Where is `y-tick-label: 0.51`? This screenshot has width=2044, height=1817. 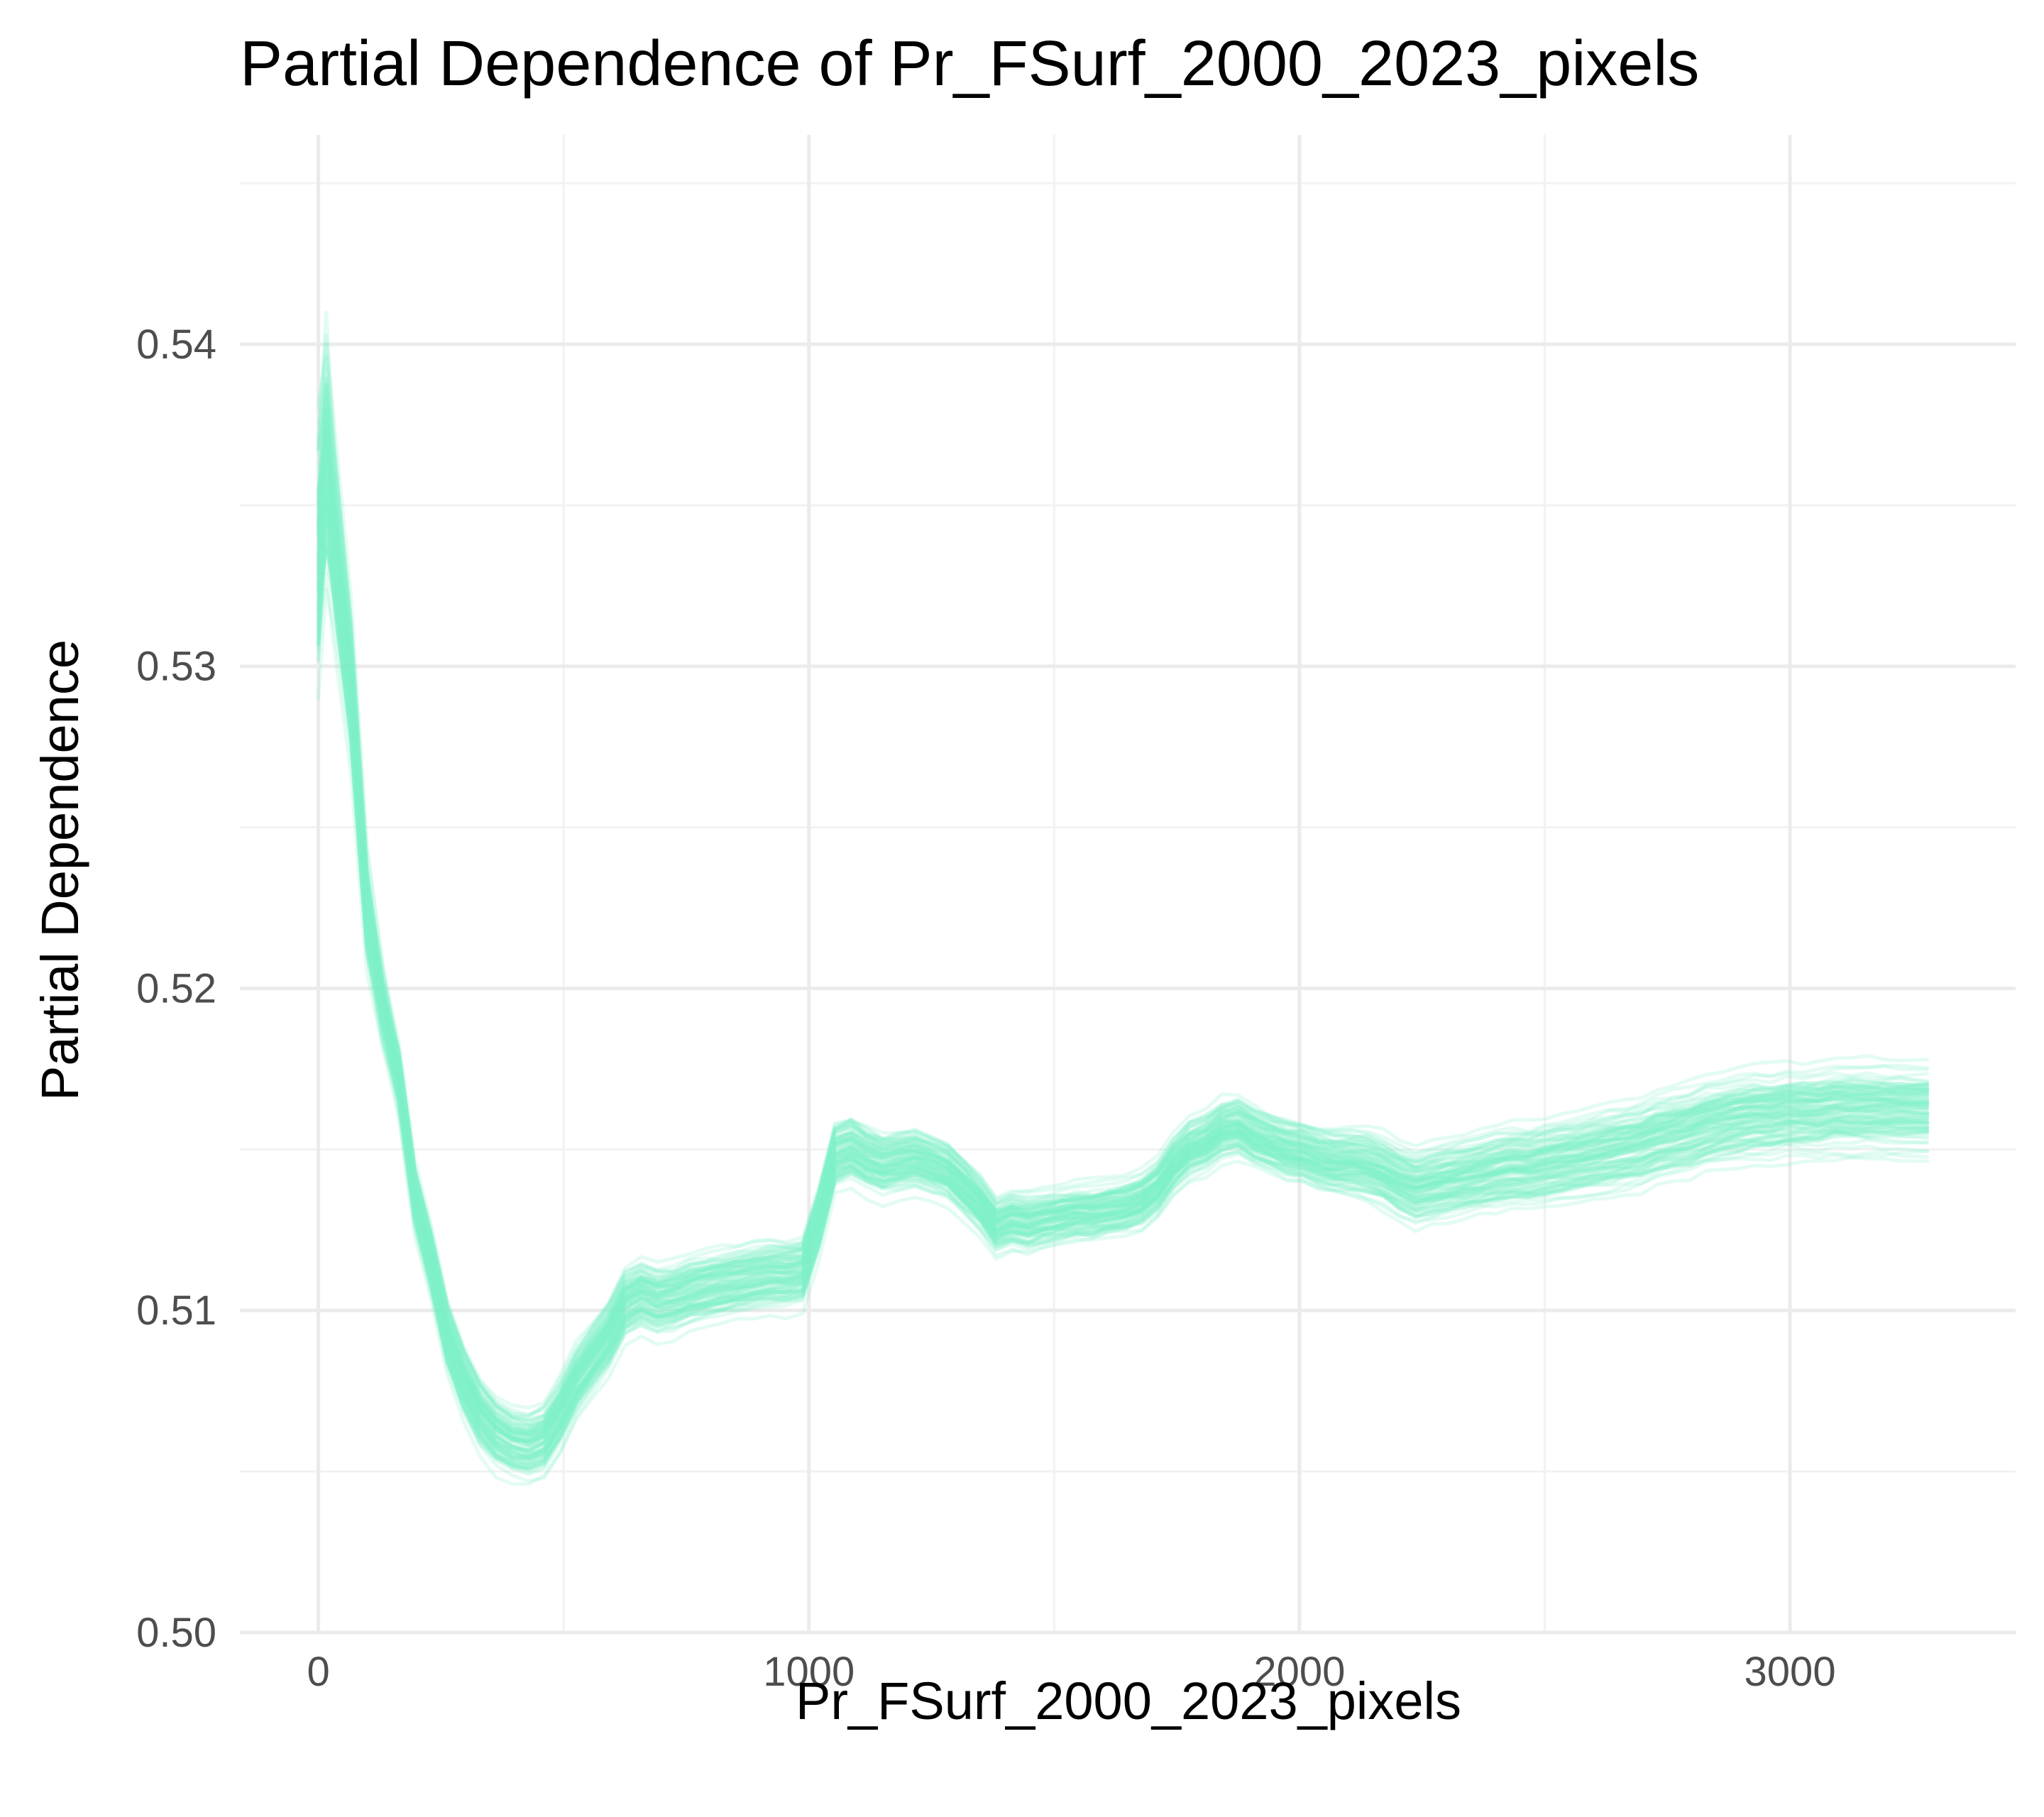
y-tick-label: 0.51 is located at coordinates (176, 1311).